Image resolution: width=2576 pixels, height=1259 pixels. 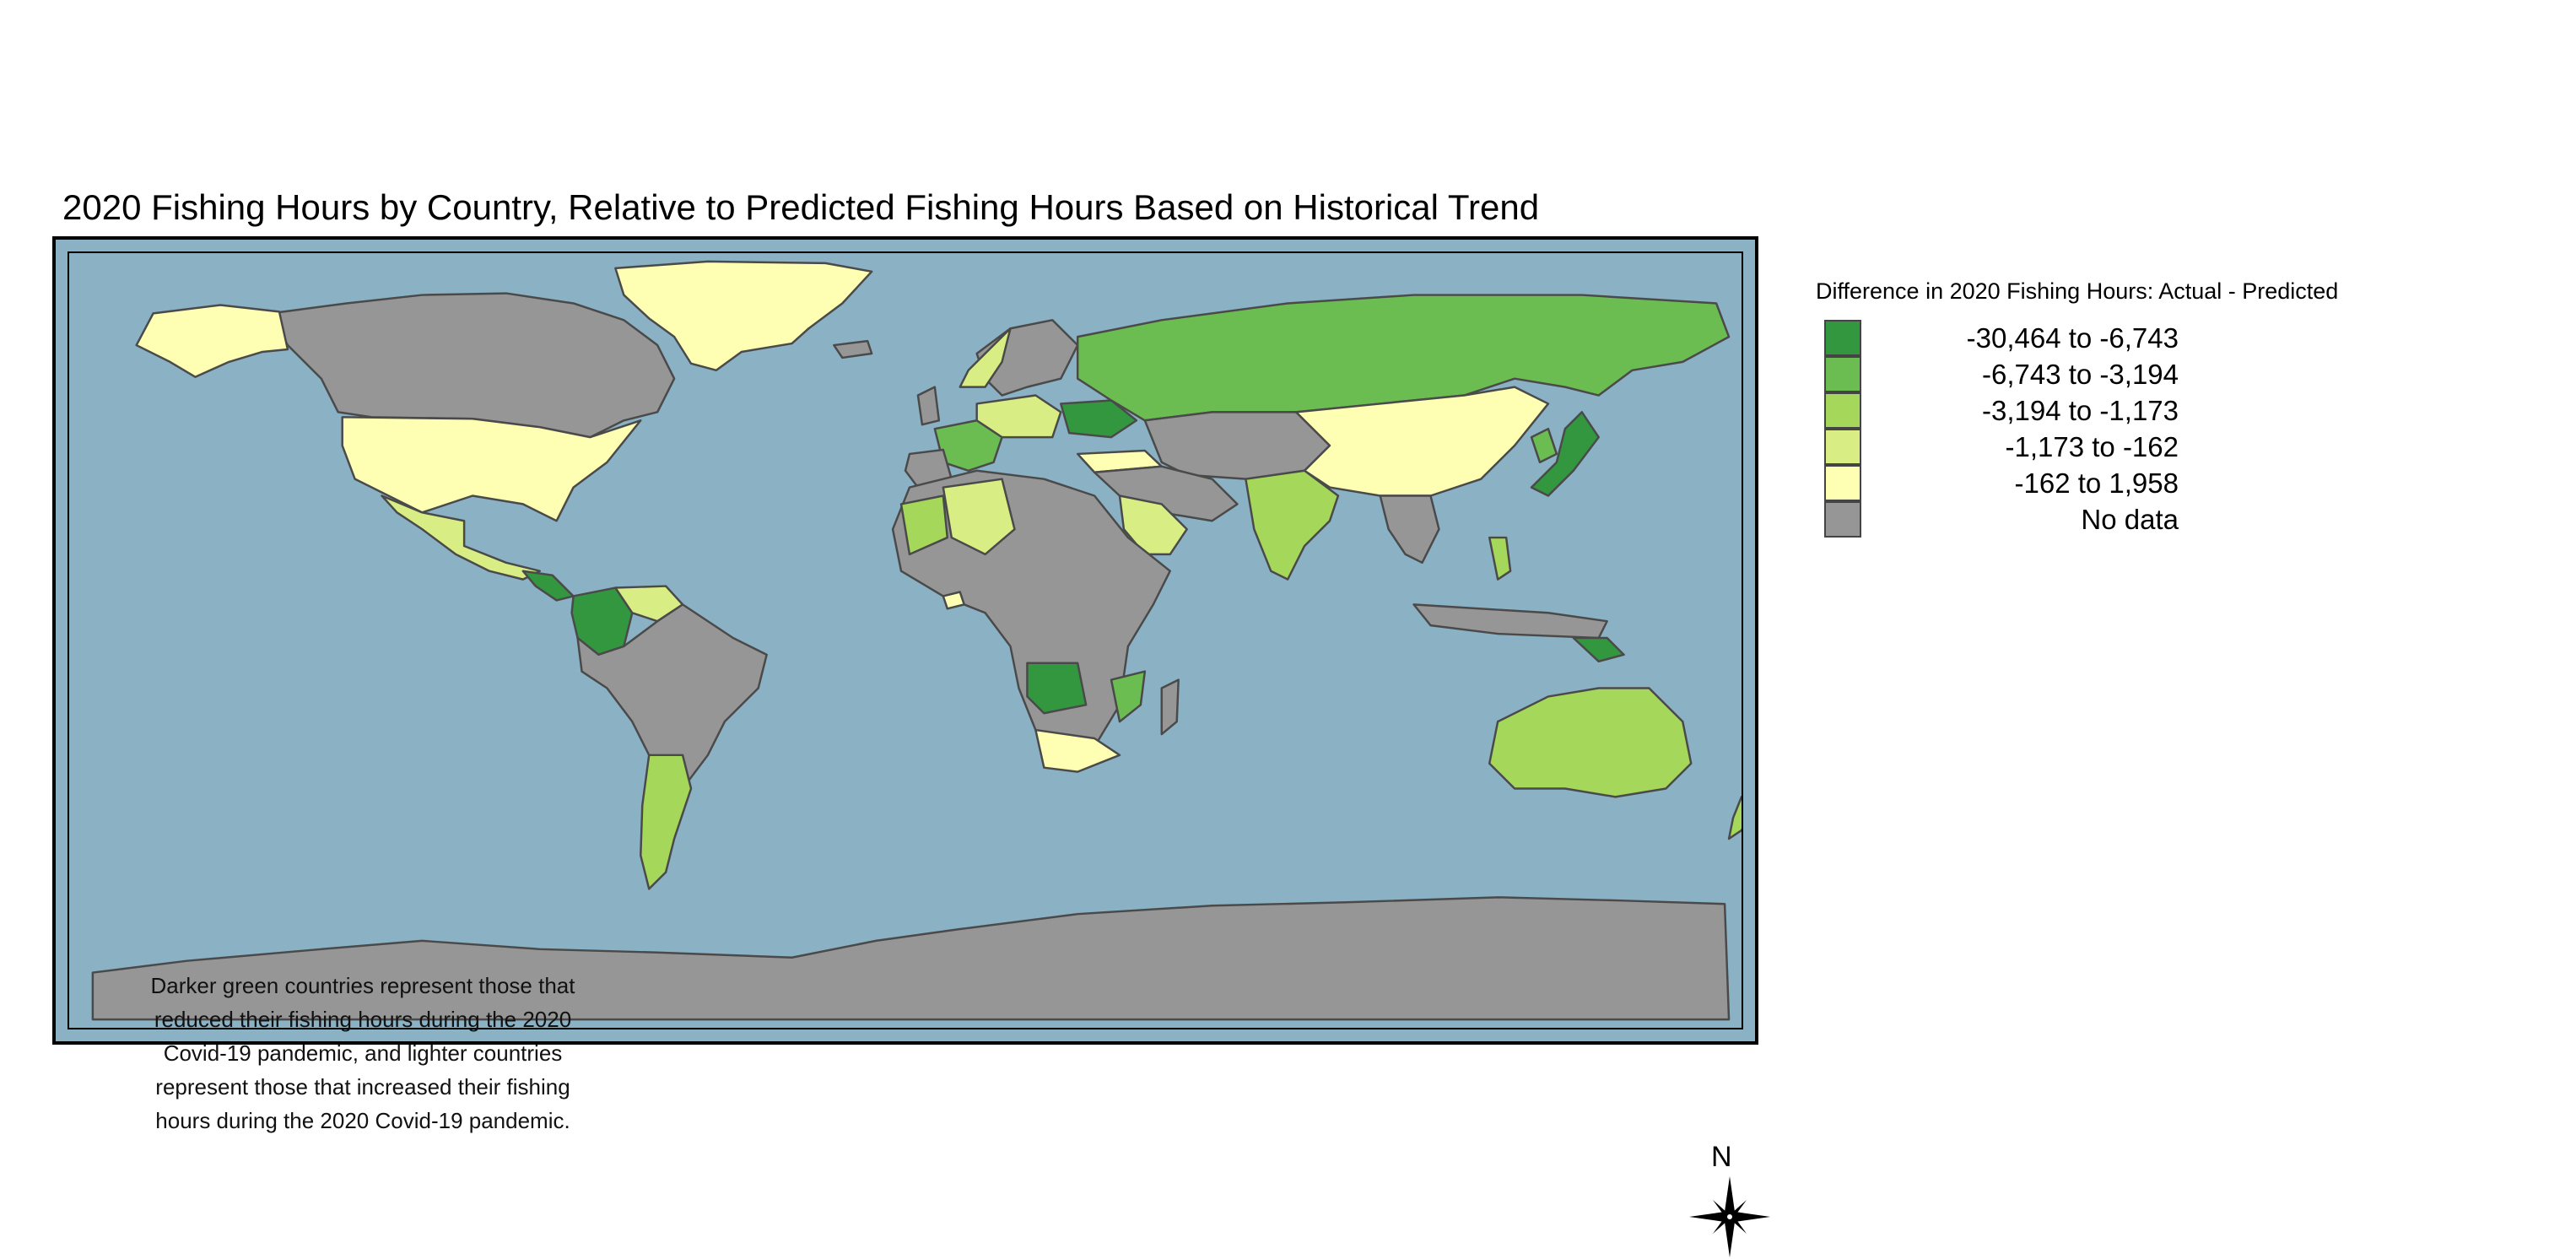 I want to click on legend-item: -162 to 1,958, so click(x=2077, y=483).